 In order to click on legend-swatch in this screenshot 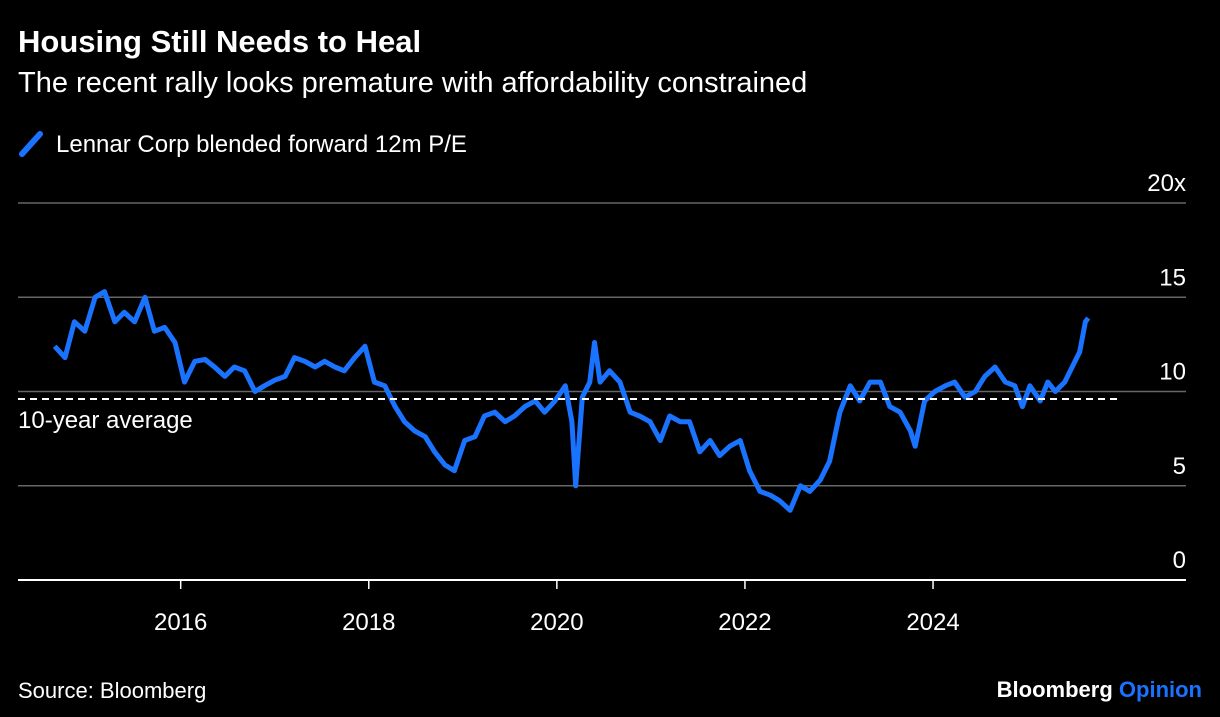, I will do `click(31, 144)`.